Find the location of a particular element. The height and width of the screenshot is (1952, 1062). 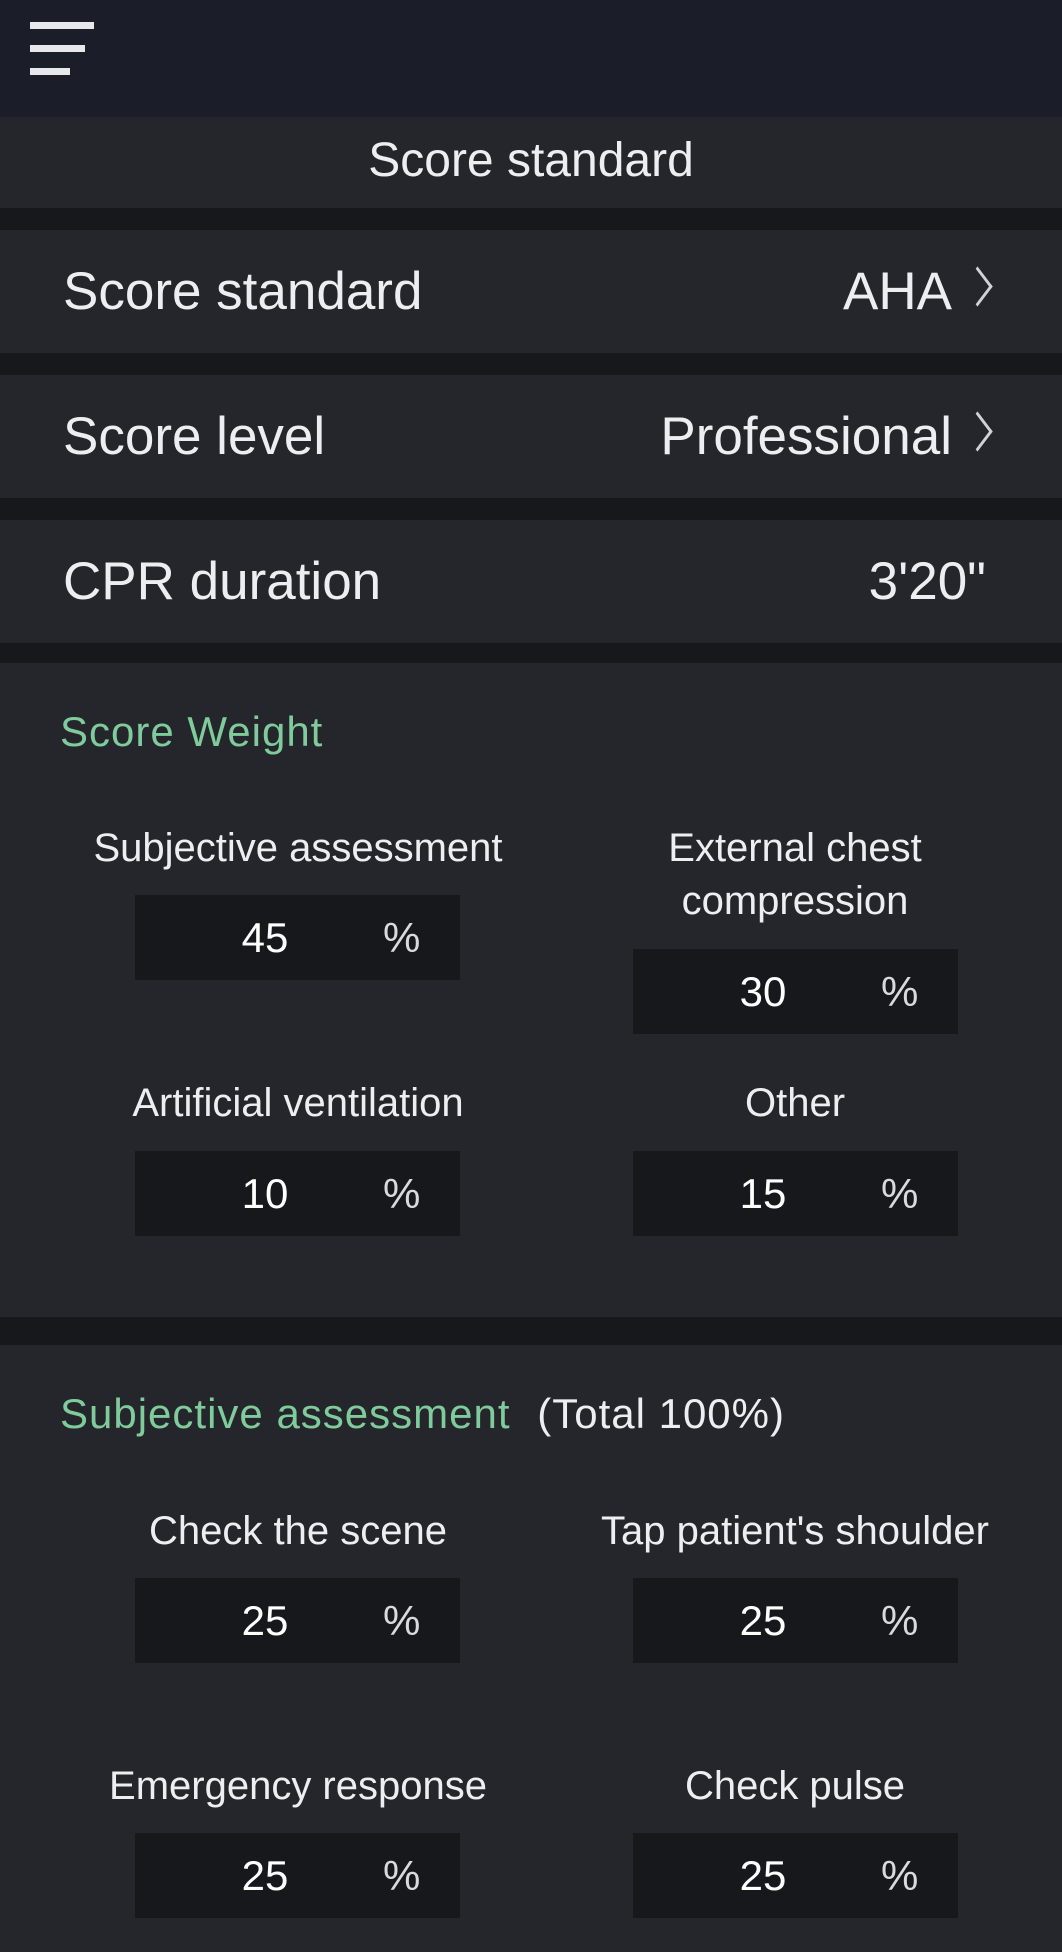

artificial-ventilation-weight-input: % is located at coordinates (297, 1193).